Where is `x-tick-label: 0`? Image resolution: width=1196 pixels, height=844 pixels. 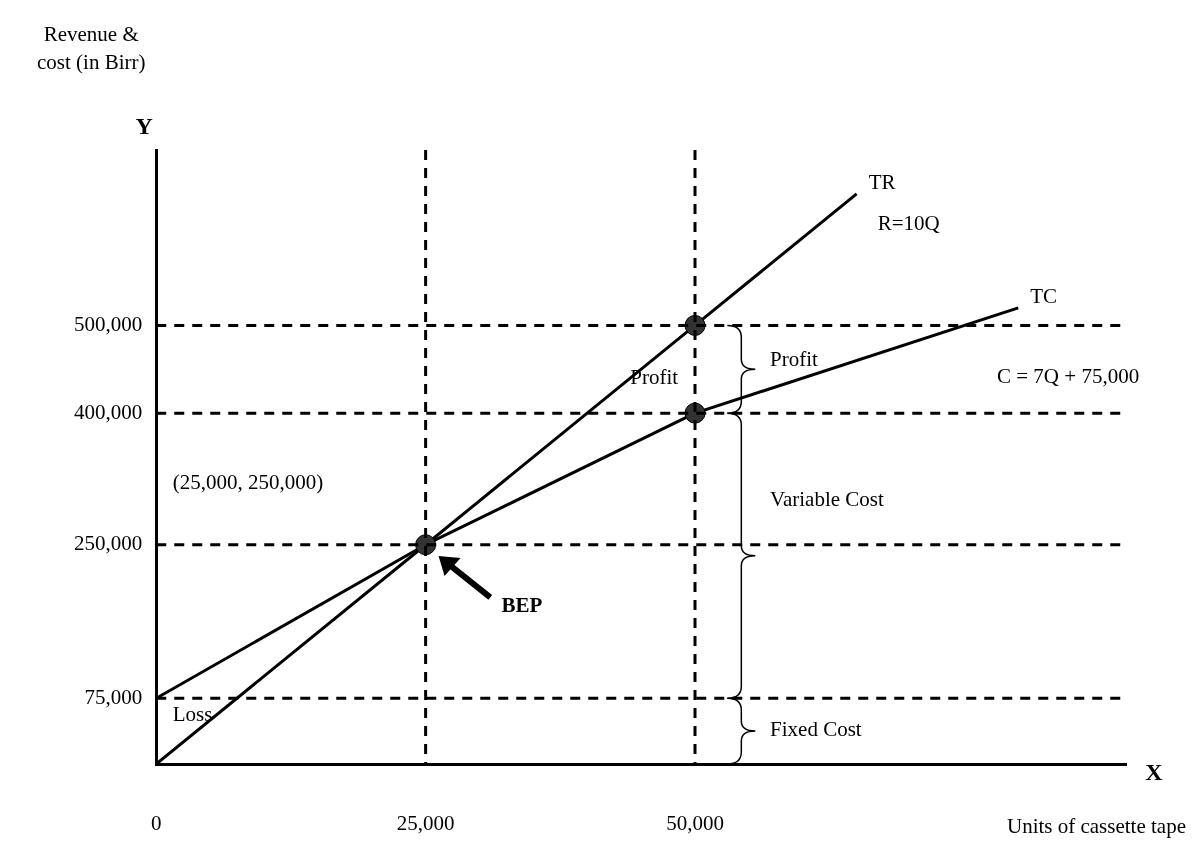 x-tick-label: 0 is located at coordinates (156, 823).